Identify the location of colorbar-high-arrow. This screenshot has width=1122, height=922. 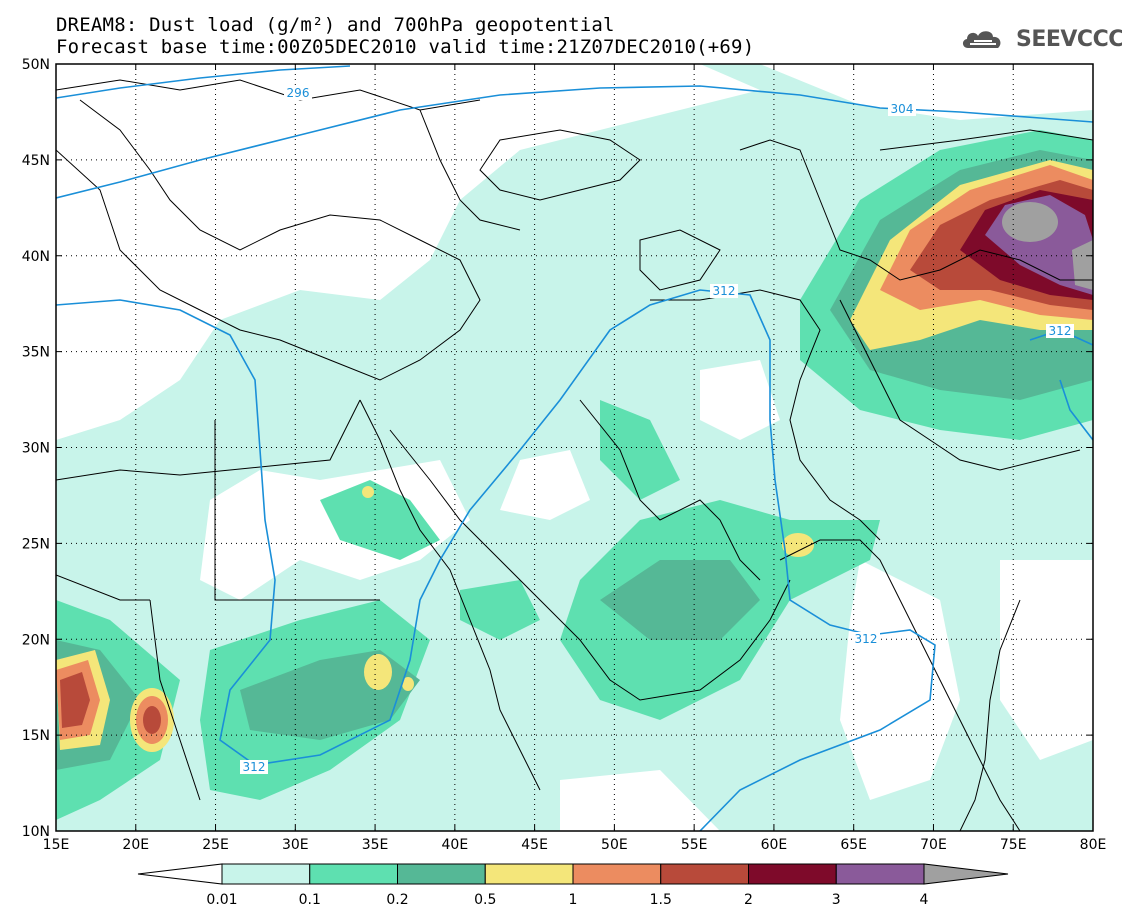
(966, 874).